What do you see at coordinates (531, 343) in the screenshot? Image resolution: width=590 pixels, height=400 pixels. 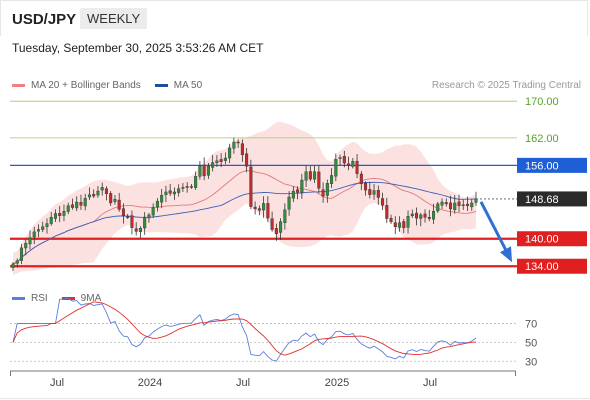 I see `rsi-tick-50: 50` at bounding box center [531, 343].